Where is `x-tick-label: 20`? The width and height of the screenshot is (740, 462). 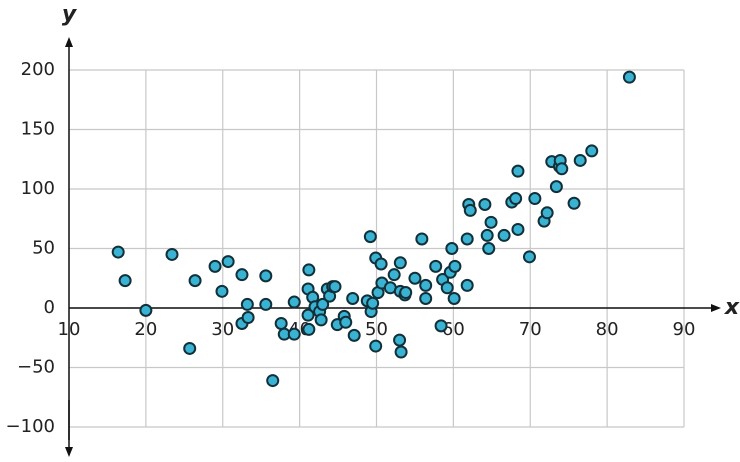 x-tick-label: 20 is located at coordinates (145, 329).